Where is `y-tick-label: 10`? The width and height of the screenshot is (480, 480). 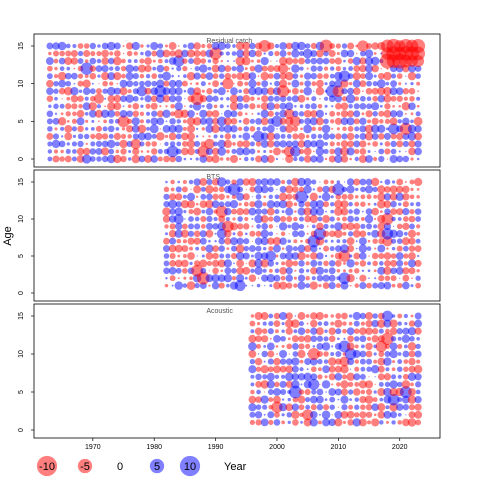 y-tick-label: 10 is located at coordinates (21, 354).